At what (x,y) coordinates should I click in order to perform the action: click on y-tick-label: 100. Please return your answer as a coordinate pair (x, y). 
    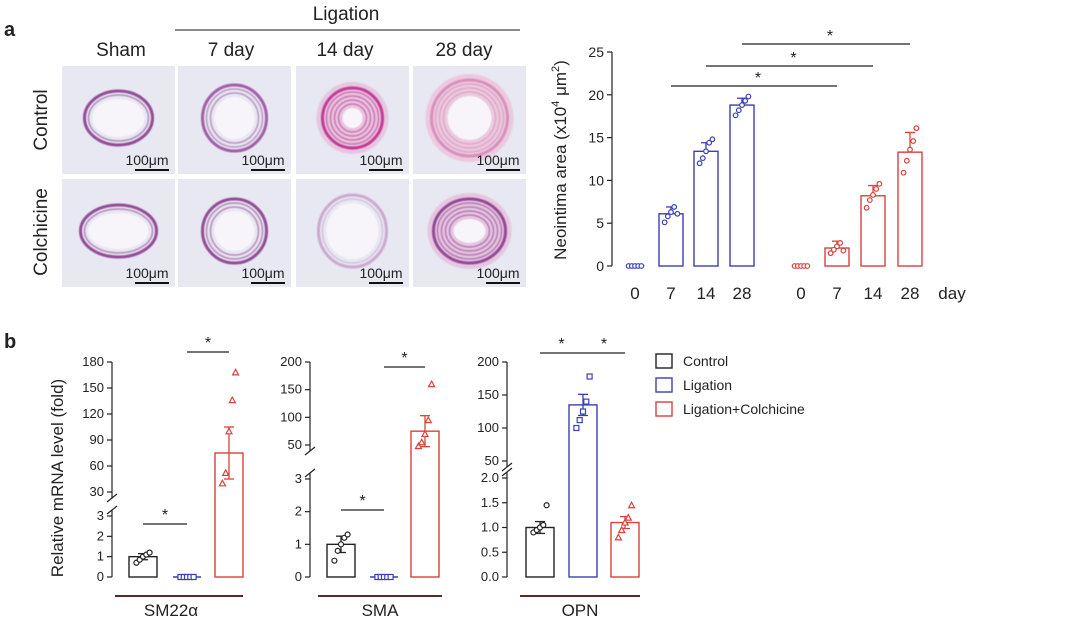
    Looking at the image, I should click on (488, 427).